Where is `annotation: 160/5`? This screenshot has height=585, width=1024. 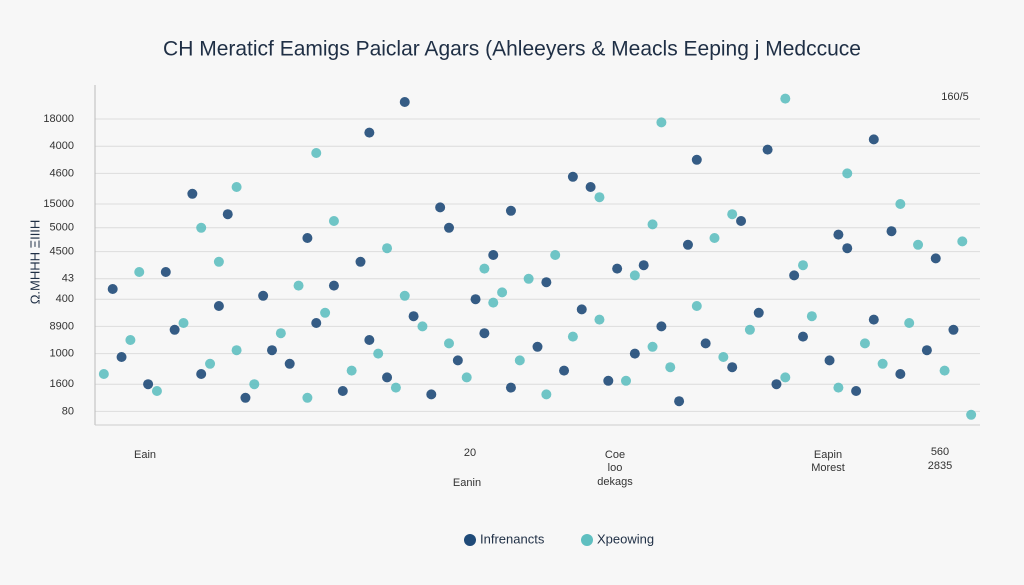 annotation: 160/5 is located at coordinates (955, 97).